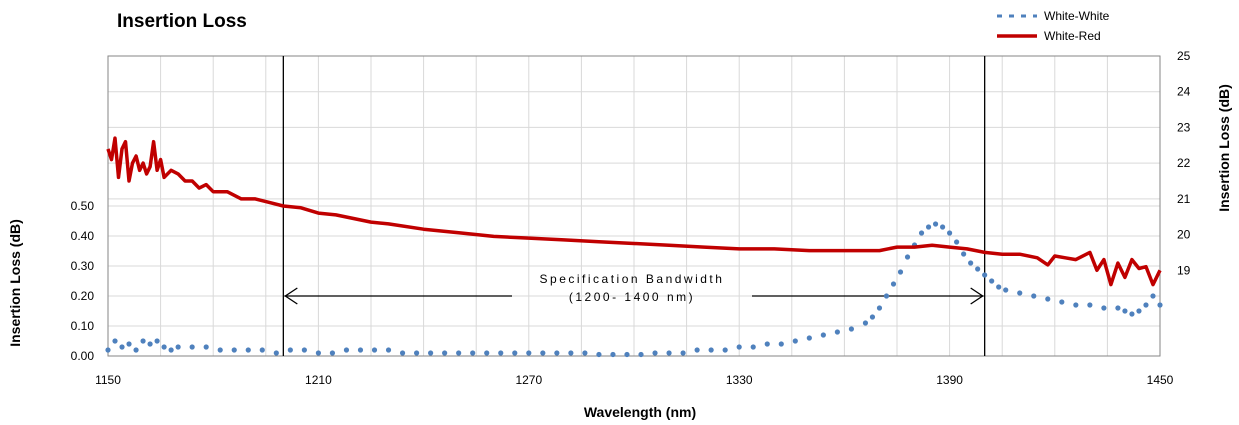  Describe the element at coordinates (1184, 235) in the screenshot. I see `y-right-tick-label: 20` at that location.